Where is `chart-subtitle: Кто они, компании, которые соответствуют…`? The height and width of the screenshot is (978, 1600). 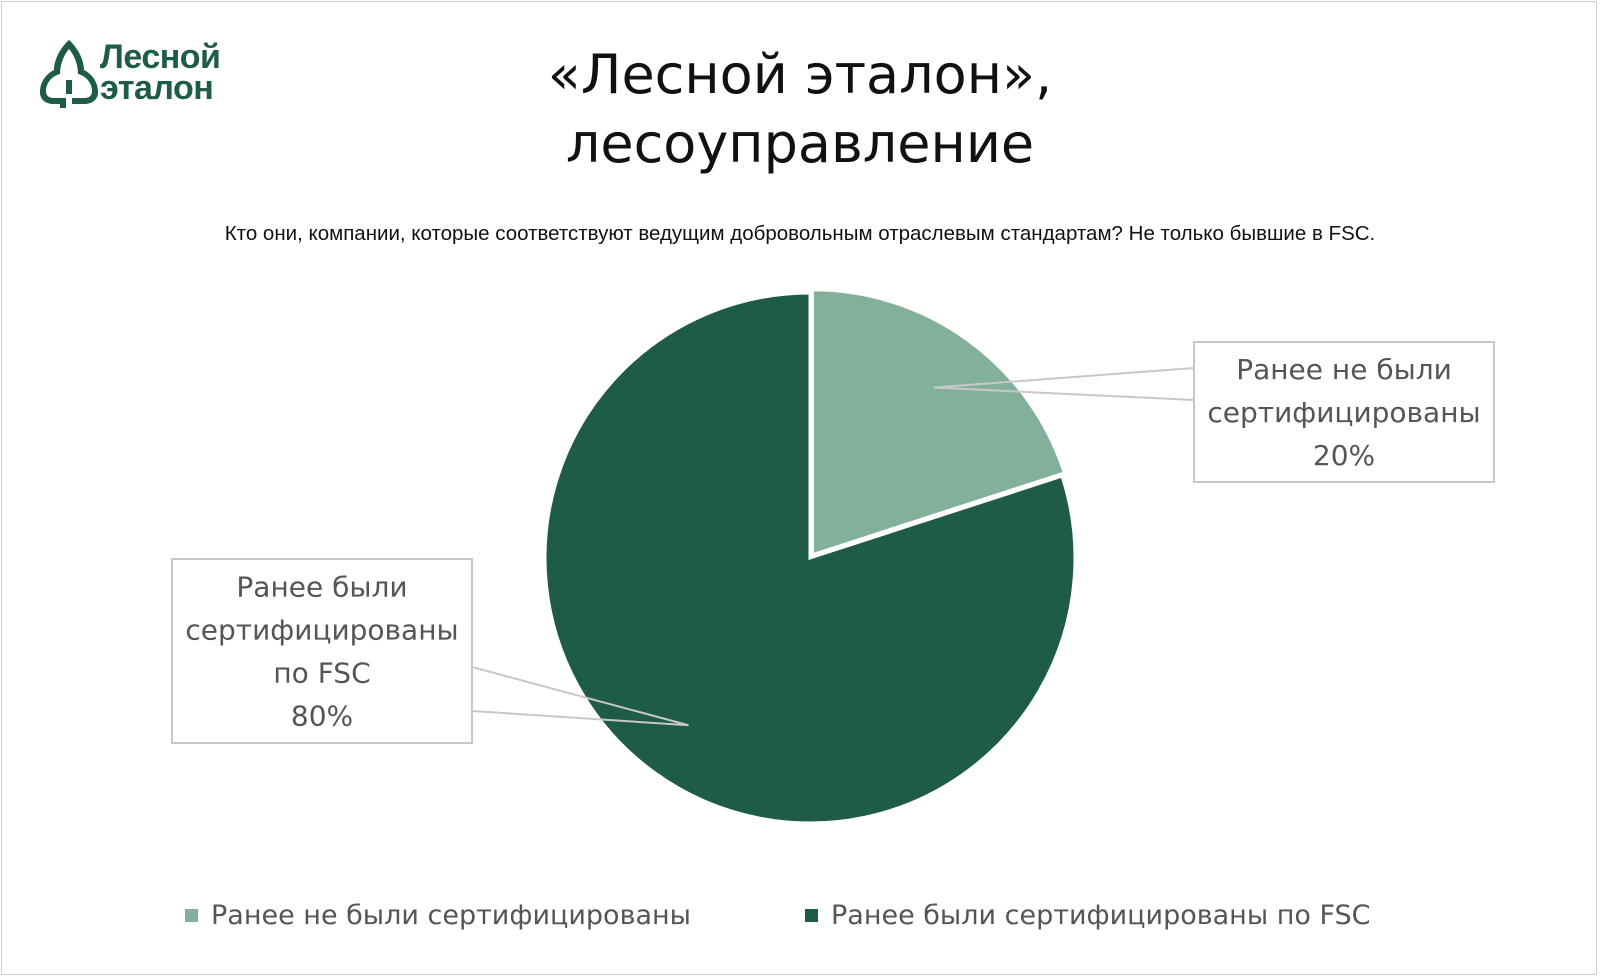 chart-subtitle: Кто они, компании, которые соответствуют… is located at coordinates (800, 233).